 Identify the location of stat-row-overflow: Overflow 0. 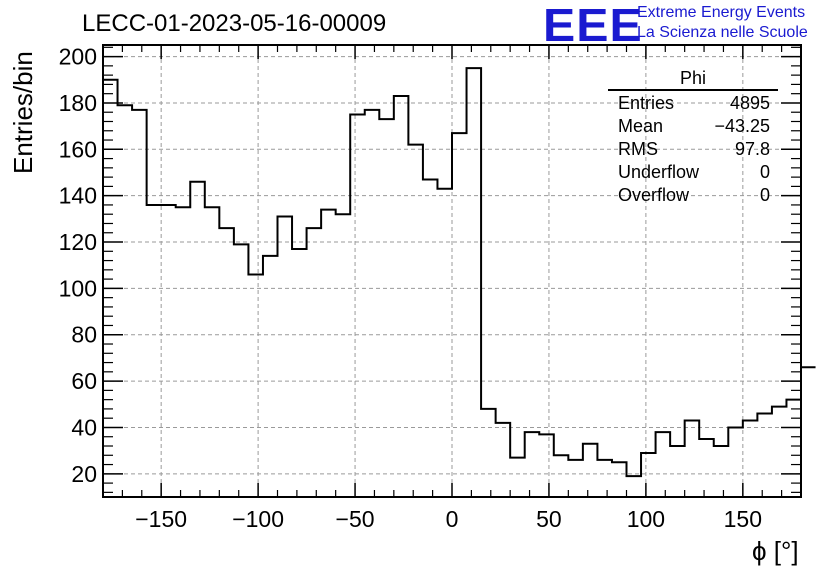
(693, 195).